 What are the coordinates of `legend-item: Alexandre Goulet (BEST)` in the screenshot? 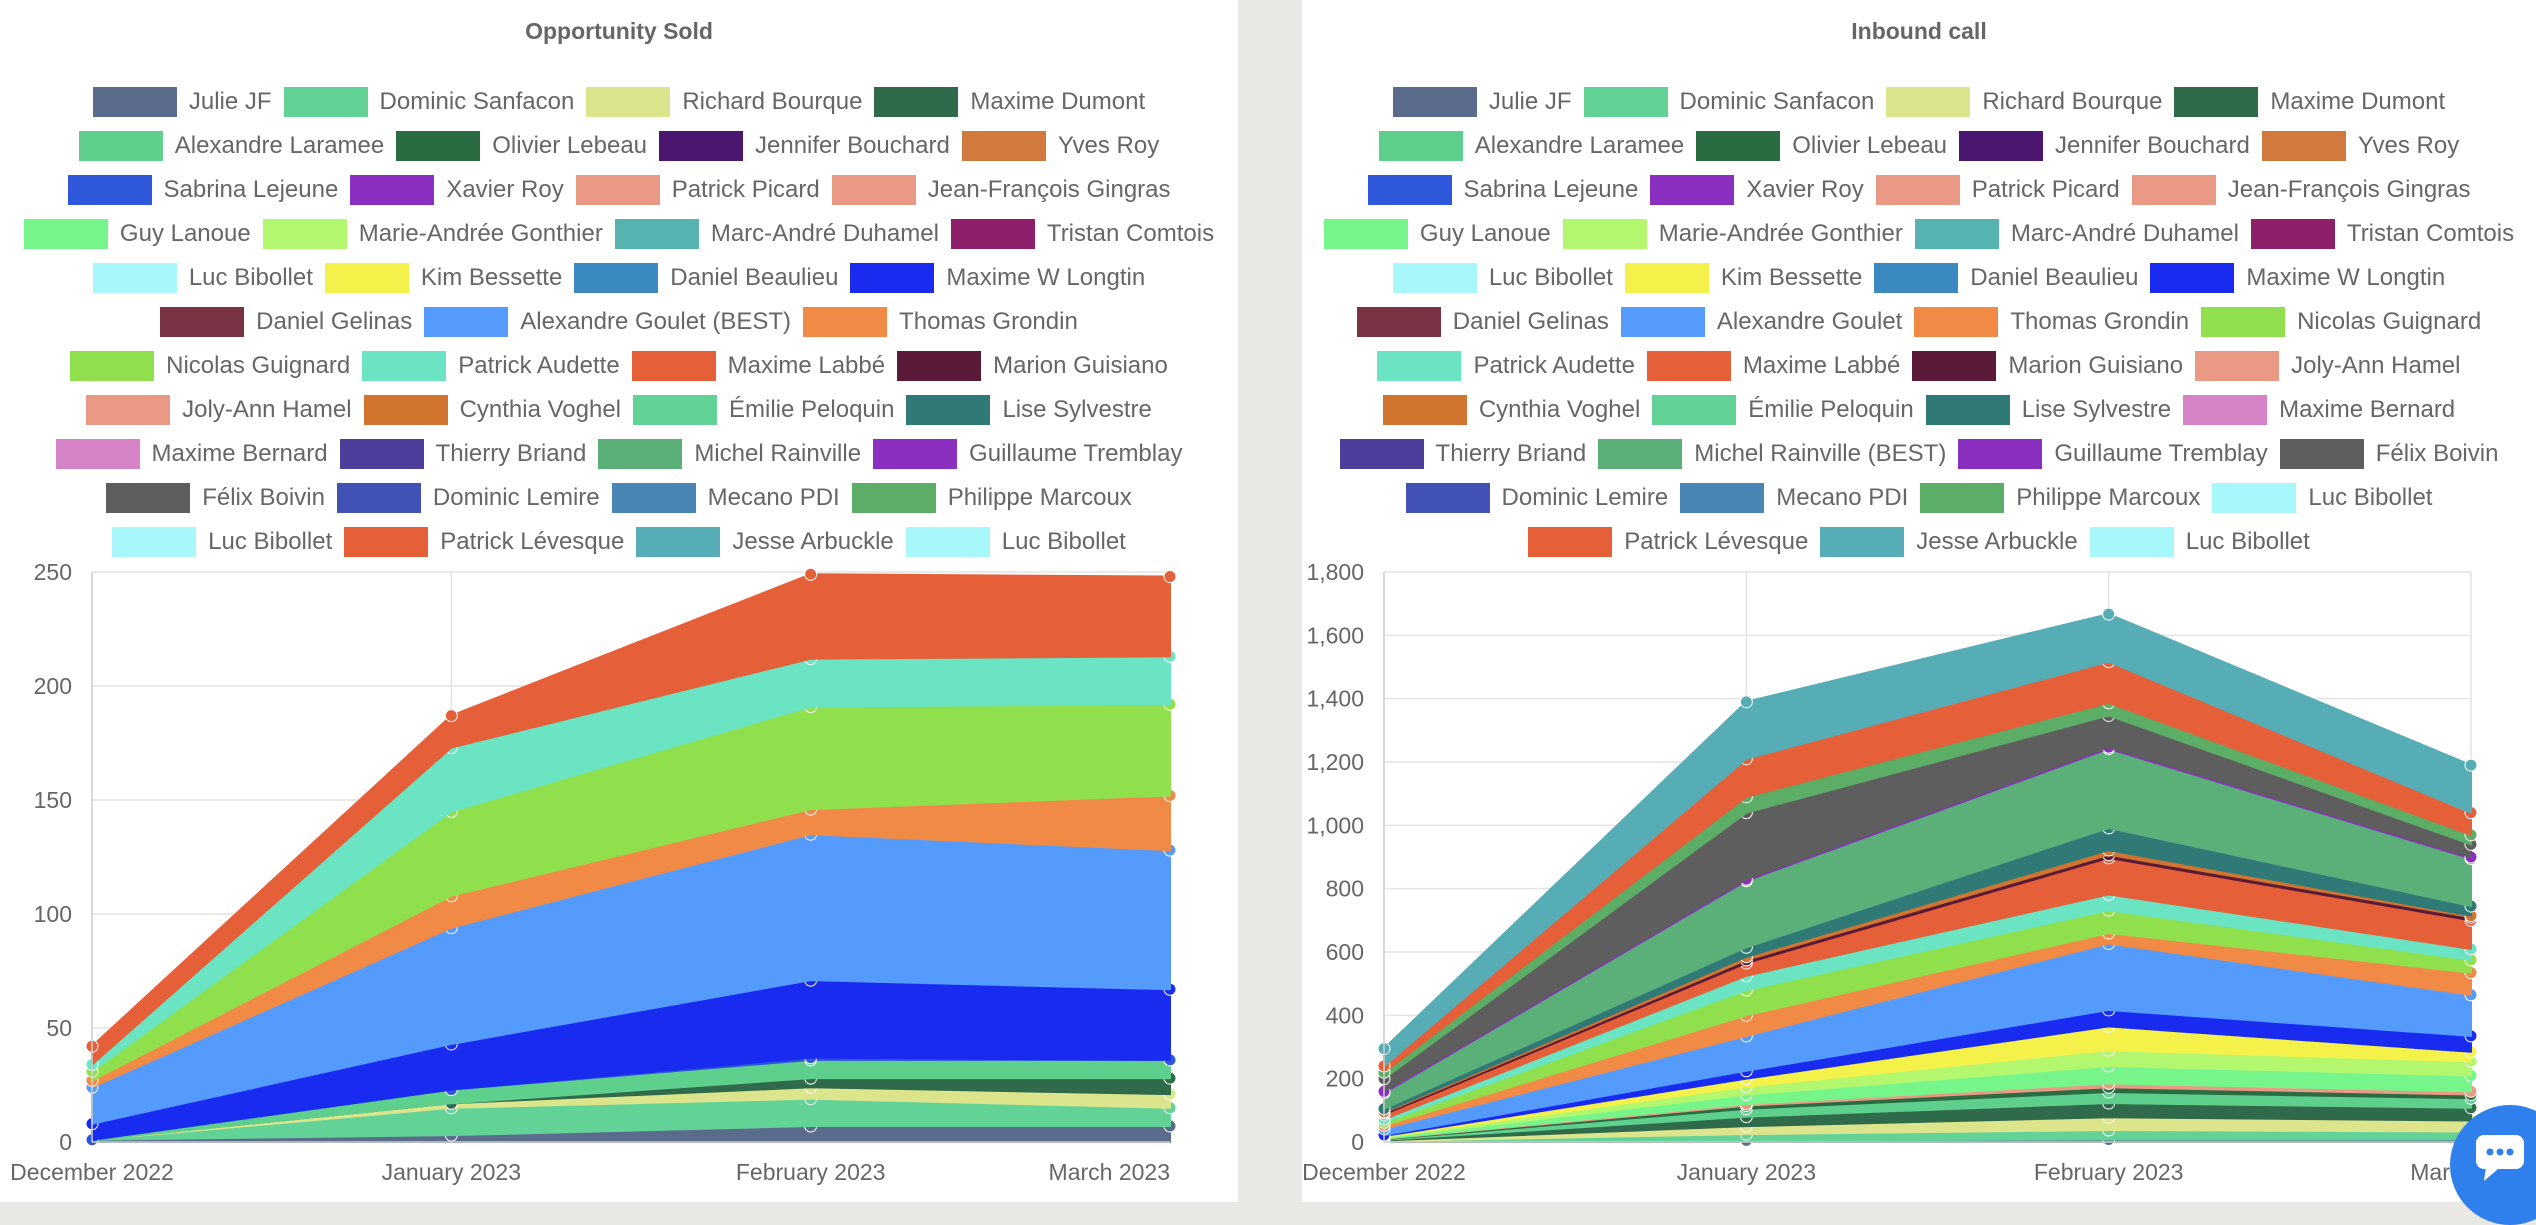 It's located at (607, 322).